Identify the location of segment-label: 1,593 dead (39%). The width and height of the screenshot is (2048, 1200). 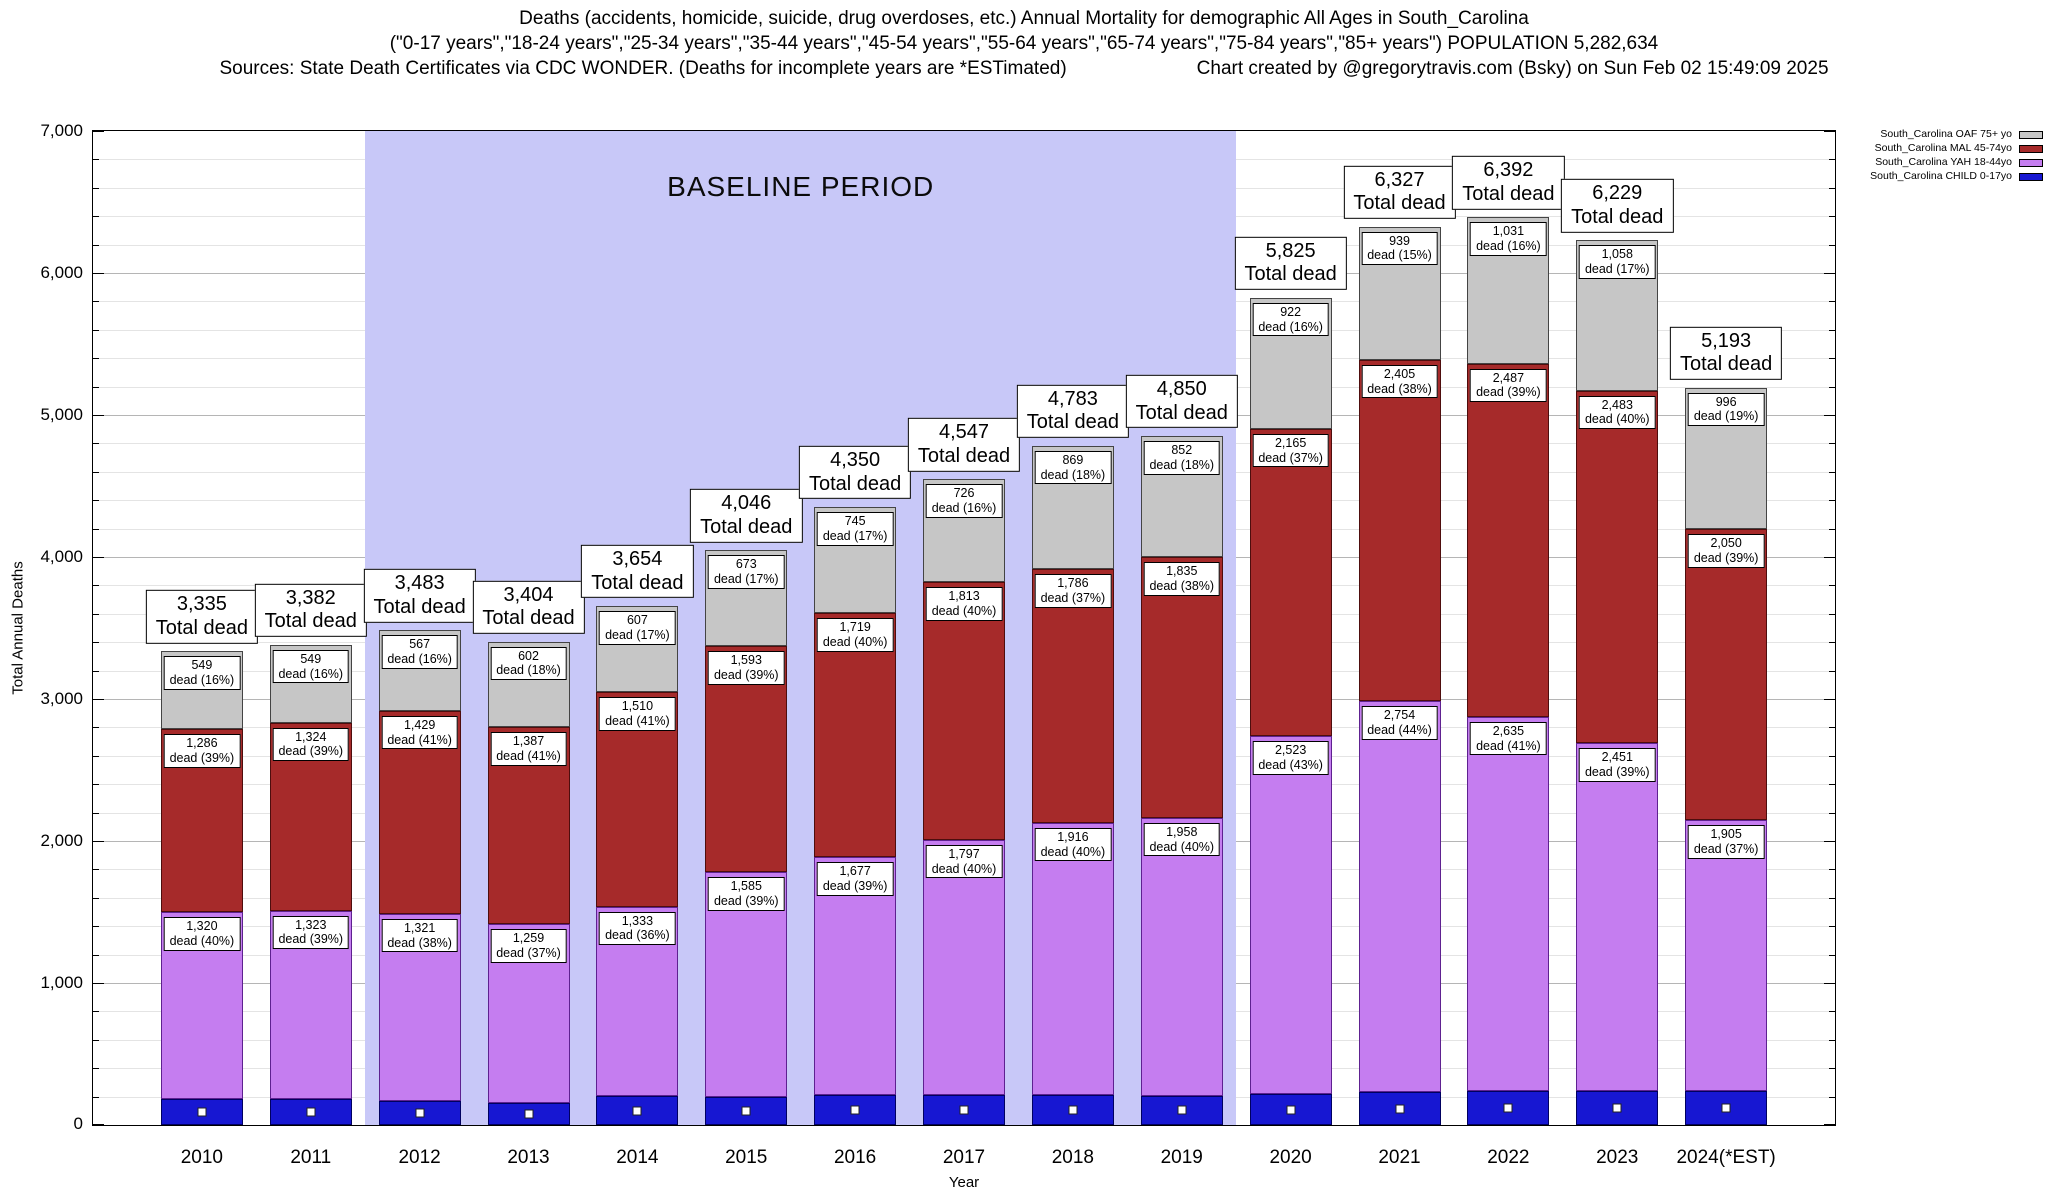
(746, 668).